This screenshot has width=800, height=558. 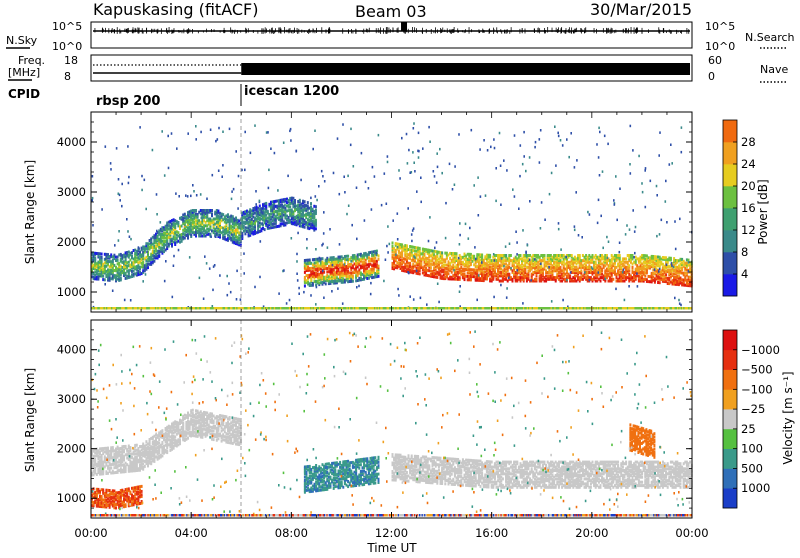 What do you see at coordinates (491, 533) in the screenshot?
I see `time-tick-label: 16:00` at bounding box center [491, 533].